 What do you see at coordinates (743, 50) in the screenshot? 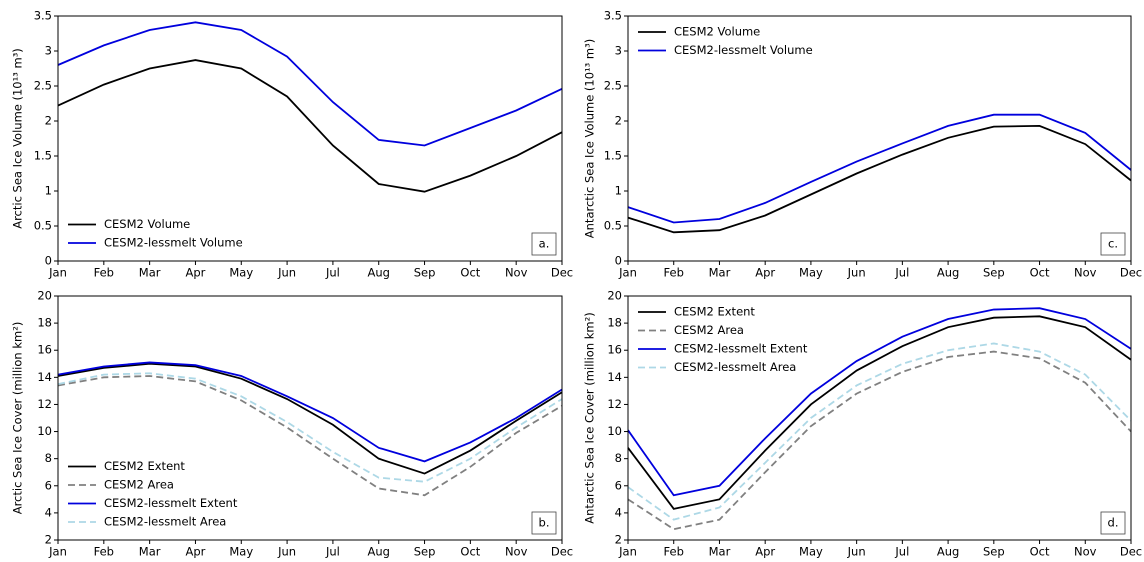
I see `legend-label: CESM2-lessmelt Volume` at bounding box center [743, 50].